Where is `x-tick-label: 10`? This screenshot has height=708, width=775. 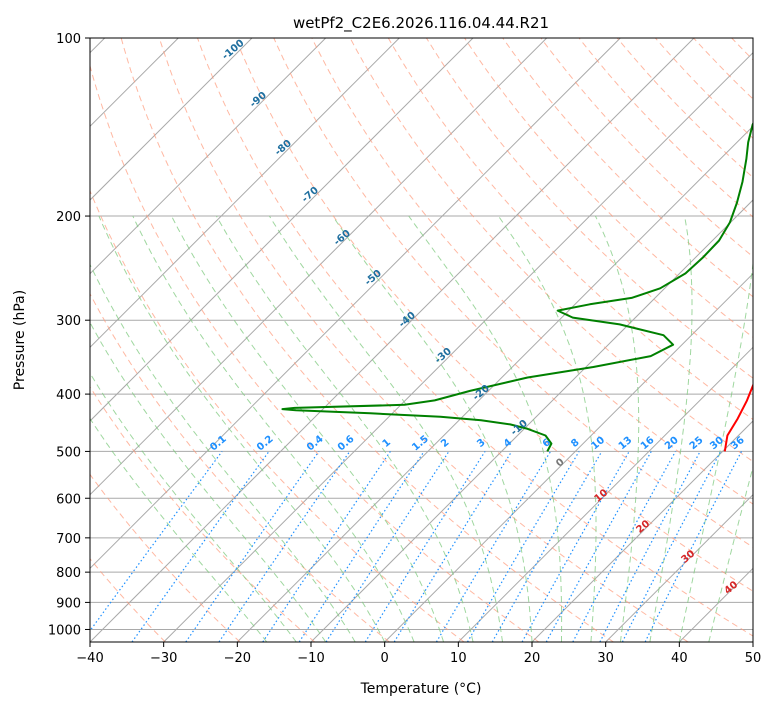
x-tick-label: 10 is located at coordinates (458, 658).